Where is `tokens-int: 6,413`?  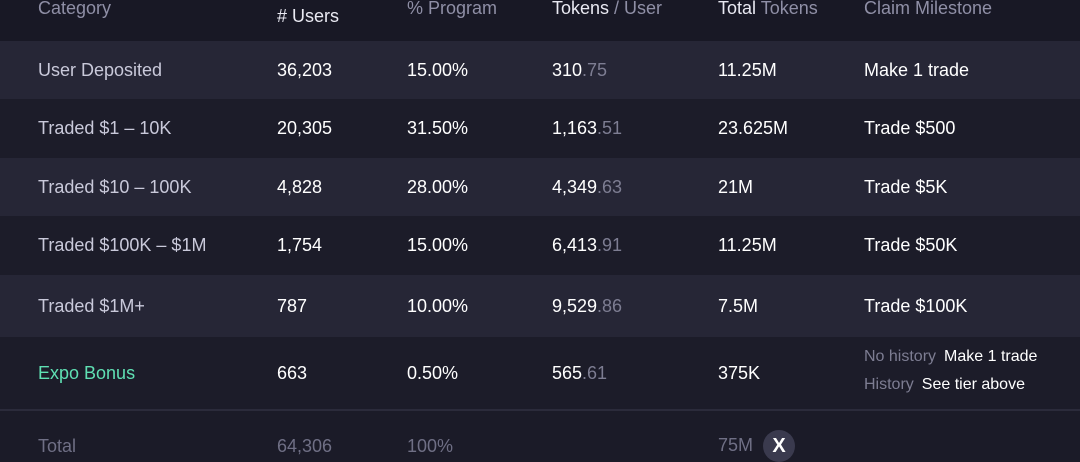
tokens-int: 6,413 is located at coordinates (575, 245).